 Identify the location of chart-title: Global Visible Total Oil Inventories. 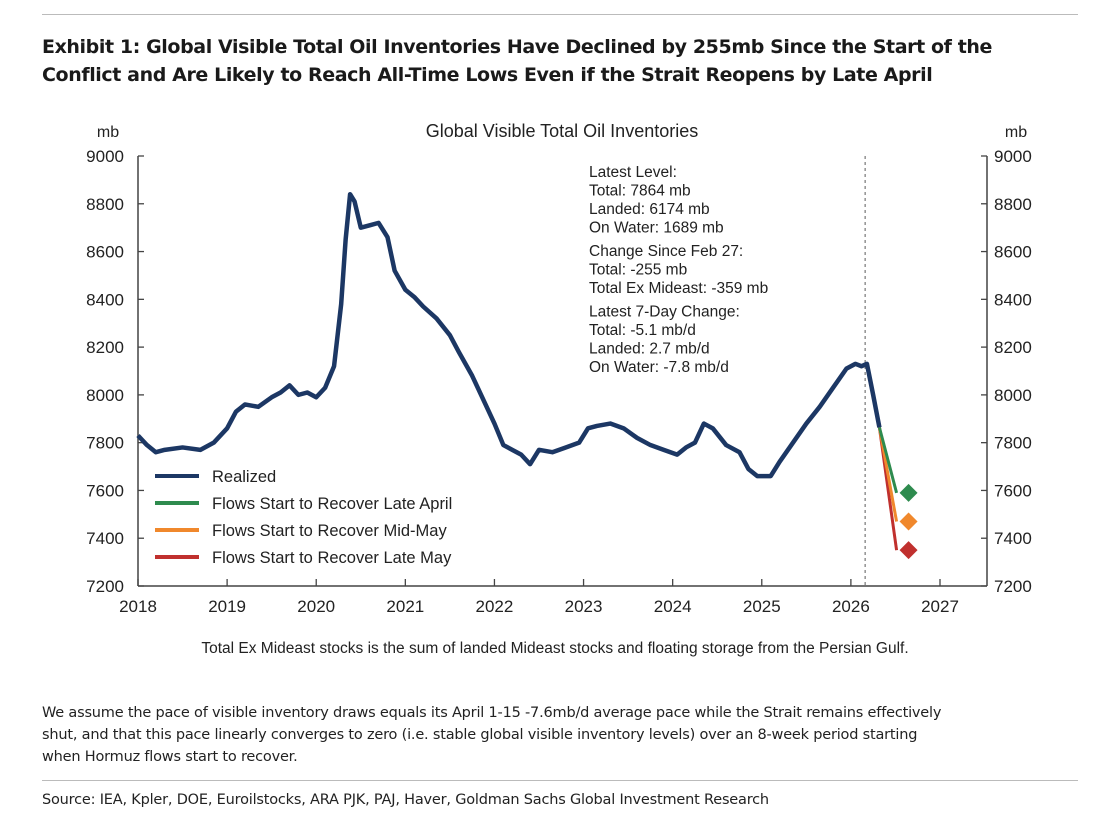
(562, 131).